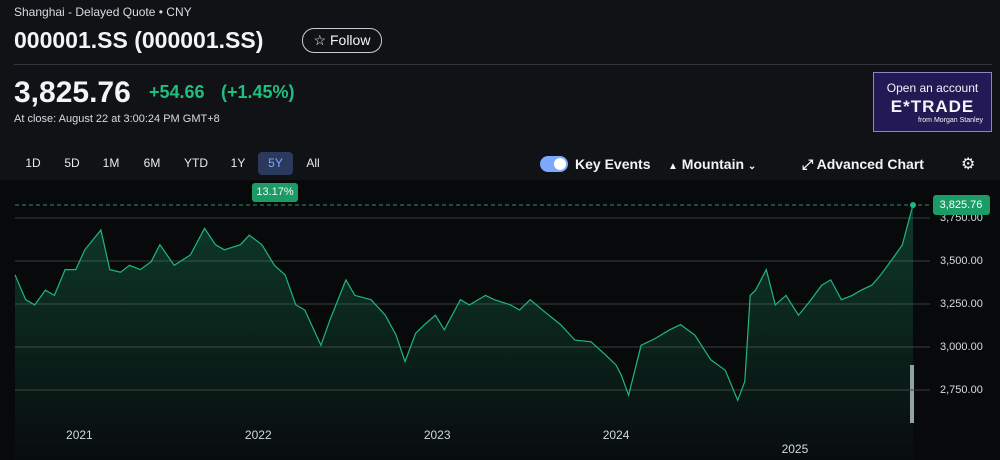 The height and width of the screenshot is (460, 1000). What do you see at coordinates (196, 163) in the screenshot?
I see `range-button: YTD` at bounding box center [196, 163].